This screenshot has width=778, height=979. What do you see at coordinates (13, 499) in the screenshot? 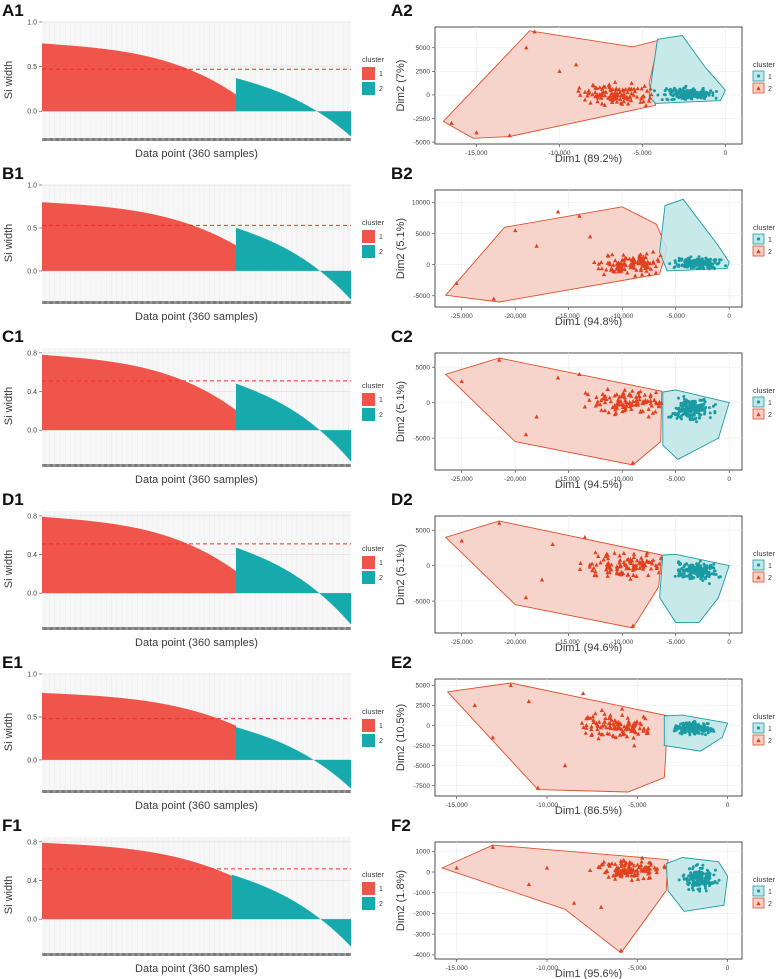
I see `panel-label: D1` at bounding box center [13, 499].